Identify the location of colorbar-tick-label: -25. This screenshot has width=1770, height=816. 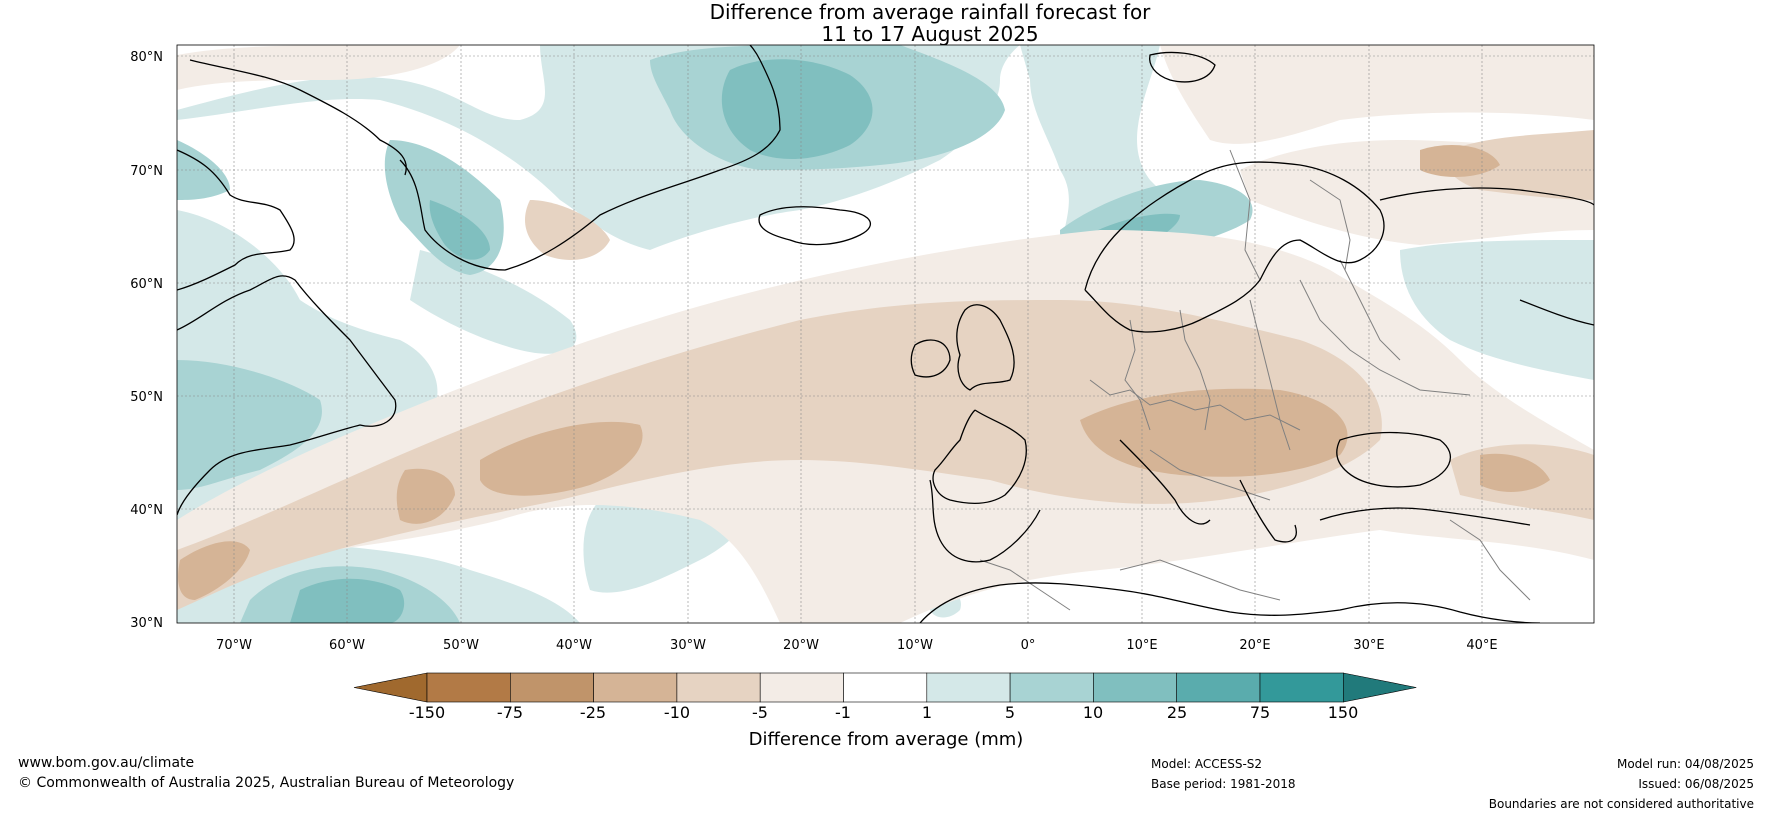
(593, 712).